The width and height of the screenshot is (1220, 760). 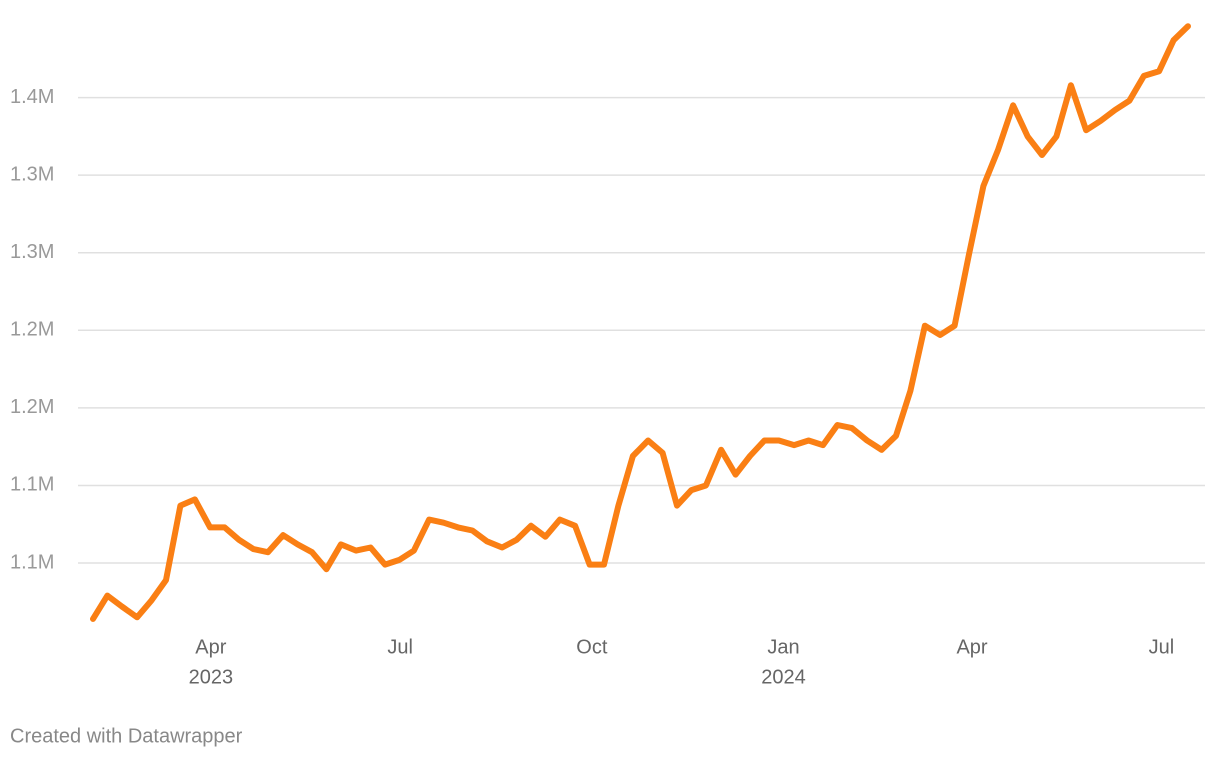 What do you see at coordinates (783, 677) in the screenshot?
I see `x-year-label: 2024` at bounding box center [783, 677].